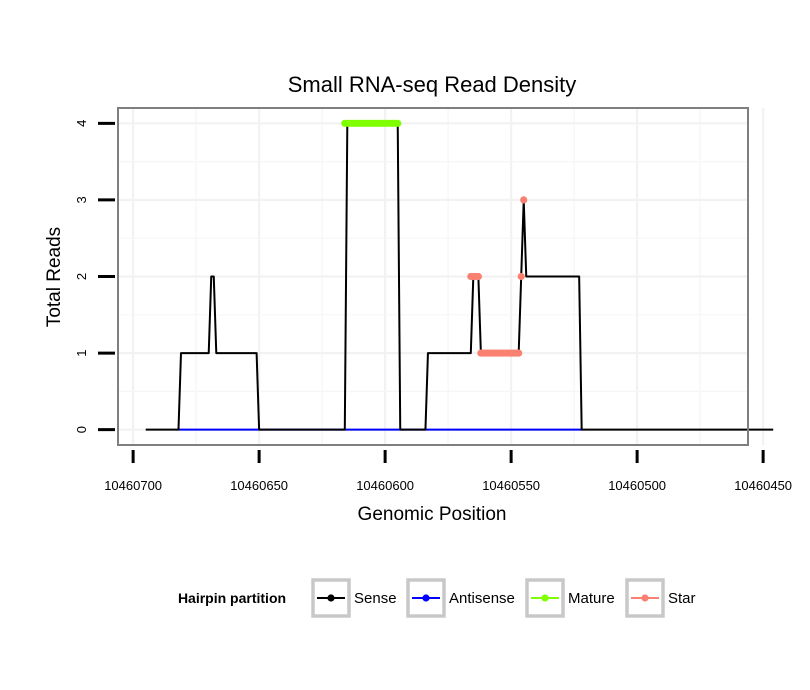 Image resolution: width=810 pixels, height=690 pixels. I want to click on legend-label: Star, so click(682, 598).